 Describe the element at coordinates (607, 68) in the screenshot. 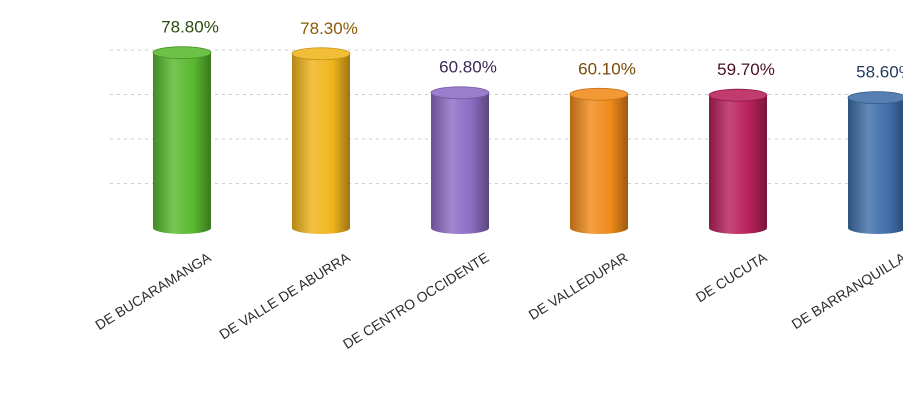

I see `data-label: 60.10%` at that location.